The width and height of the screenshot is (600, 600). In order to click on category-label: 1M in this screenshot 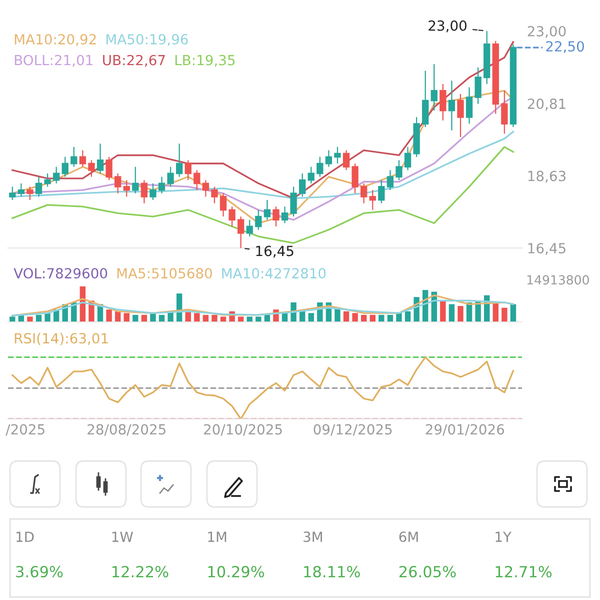, I will do `click(217, 537)`.